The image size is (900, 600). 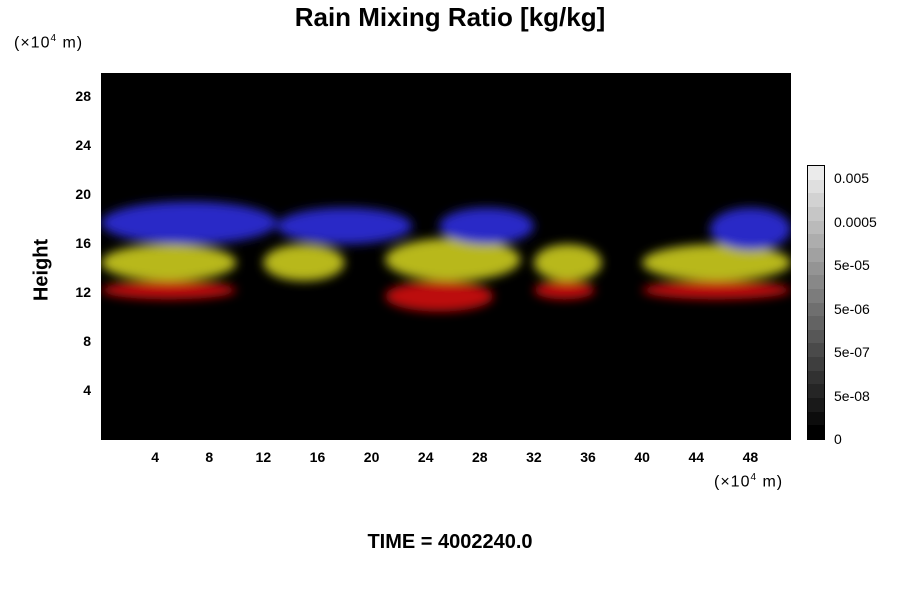 What do you see at coordinates (696, 457) in the screenshot?
I see `x-tick-label: 44` at bounding box center [696, 457].